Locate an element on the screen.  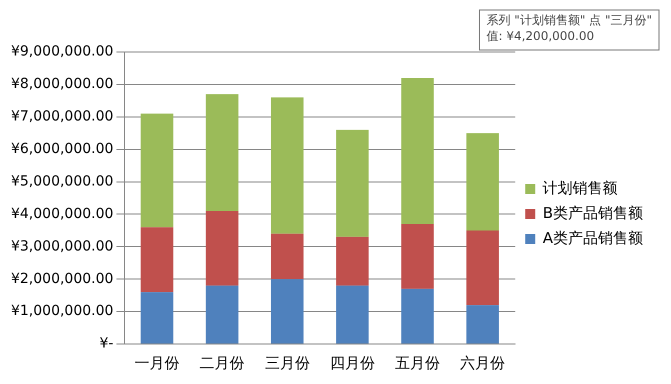
y-tick-label: ¥6,000,000.00 is located at coordinates (62, 148).